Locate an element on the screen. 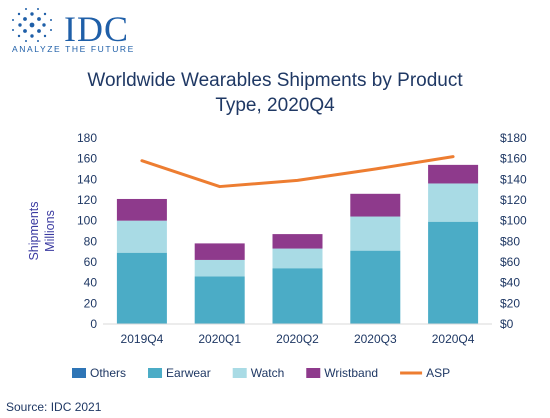  source-note: Source: IDC 2021 is located at coordinates (54, 407).